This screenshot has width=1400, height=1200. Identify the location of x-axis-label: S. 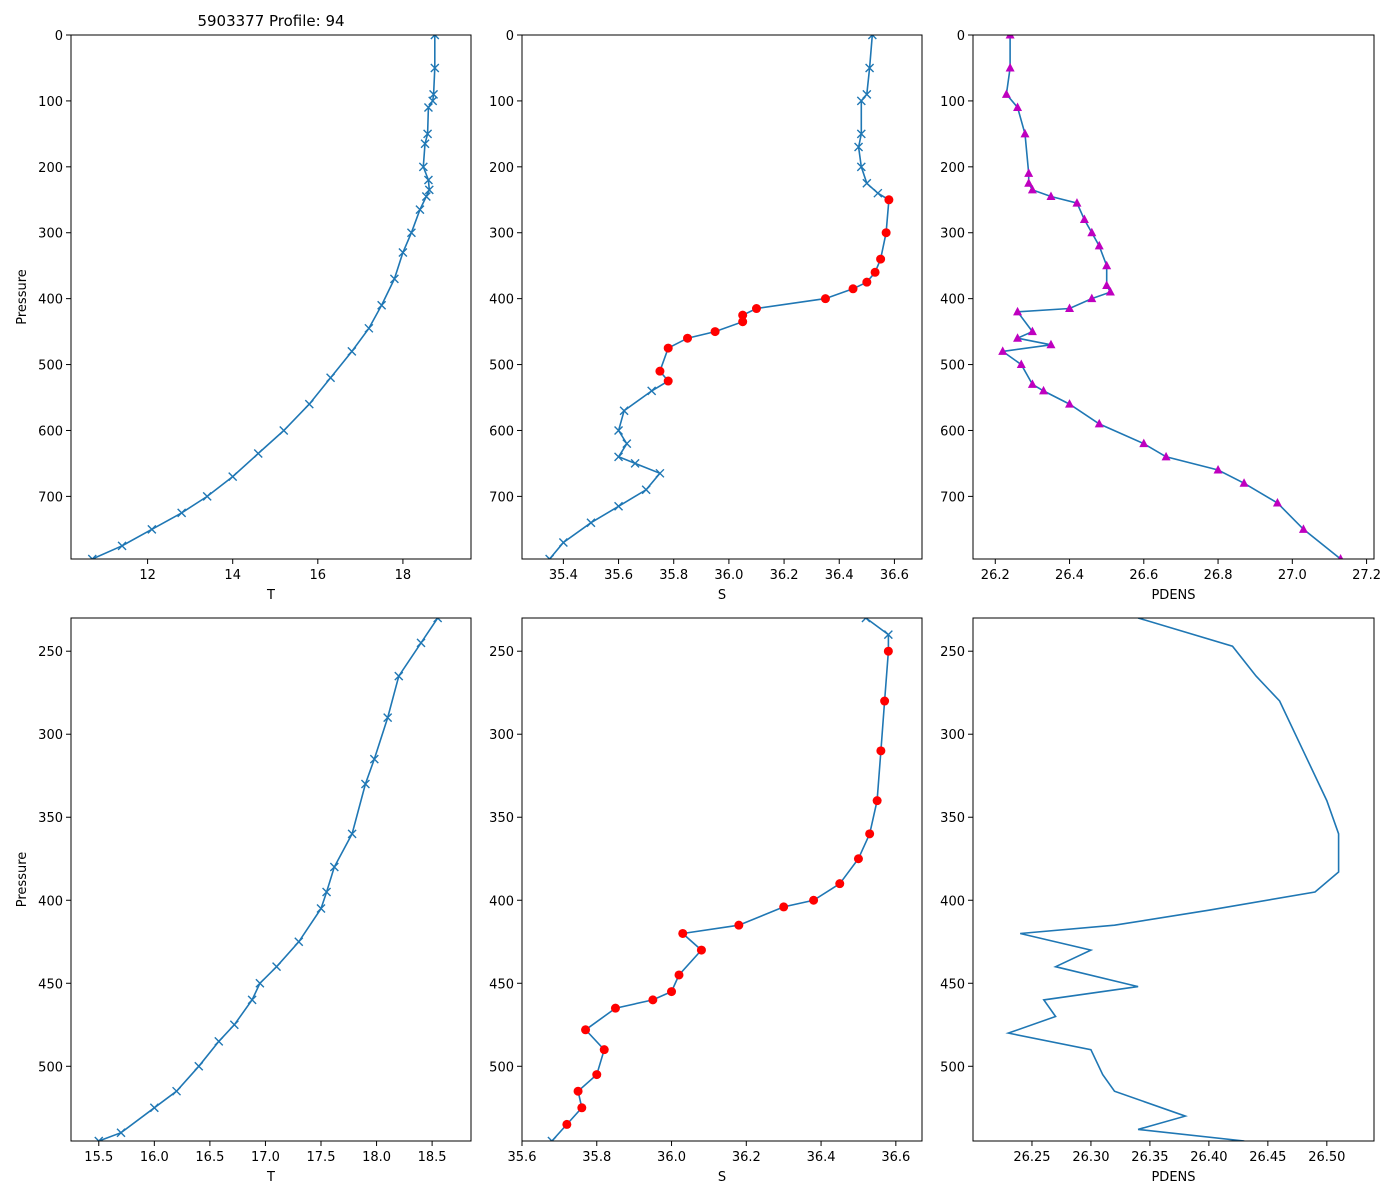
(722, 1177).